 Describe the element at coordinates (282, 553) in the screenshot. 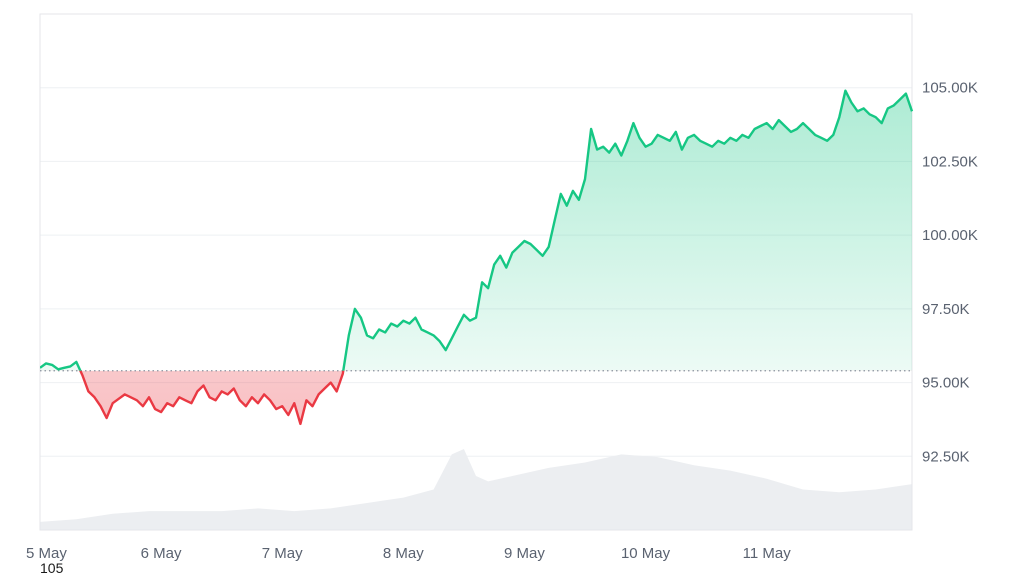

I see `x-tick-label: 7 May` at that location.